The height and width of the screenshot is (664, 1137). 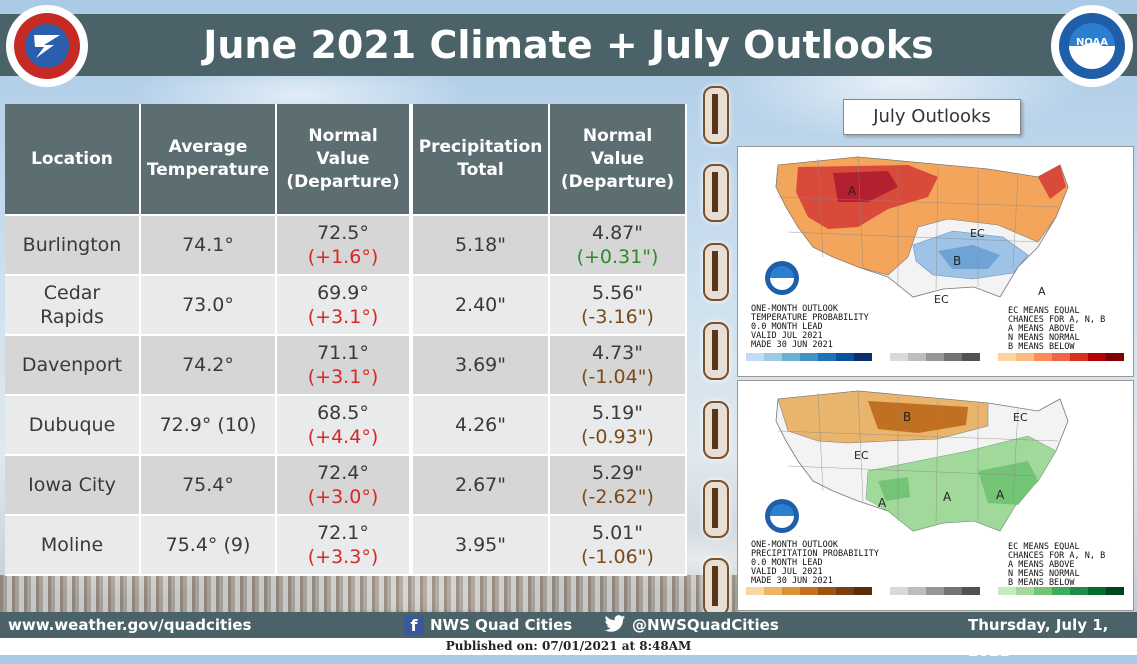 I want to click on precipitation-departure: (+0.31"), so click(x=617, y=257).